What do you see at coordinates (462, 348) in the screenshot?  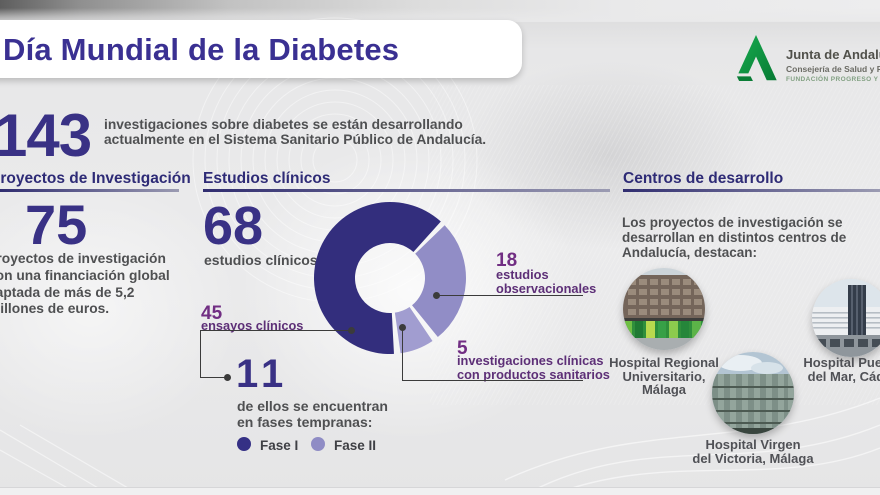 I see `slice-5-number: 5` at bounding box center [462, 348].